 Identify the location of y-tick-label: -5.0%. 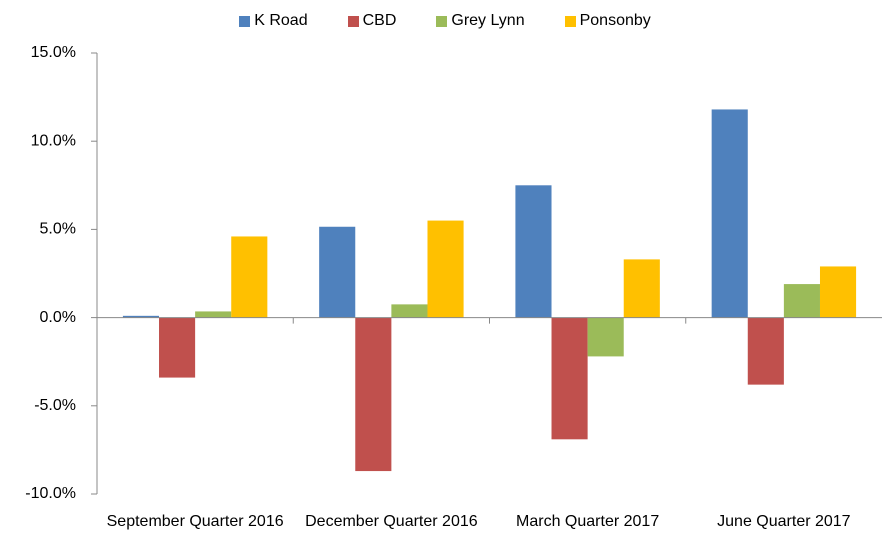
(55, 405).